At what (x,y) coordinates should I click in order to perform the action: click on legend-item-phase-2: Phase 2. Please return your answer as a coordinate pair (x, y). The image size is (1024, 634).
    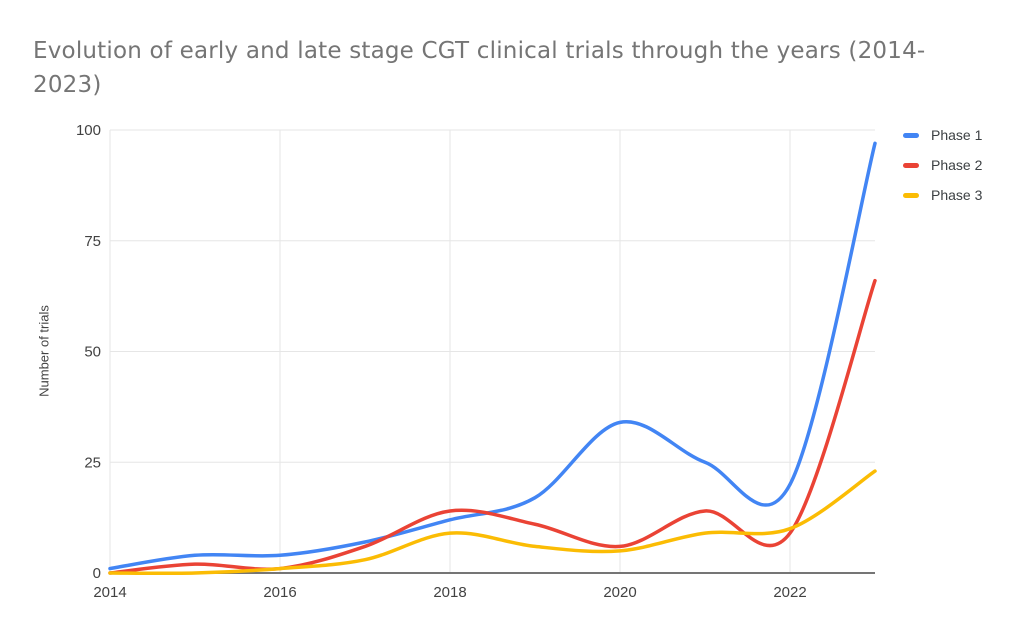
    Looking at the image, I should click on (942, 165).